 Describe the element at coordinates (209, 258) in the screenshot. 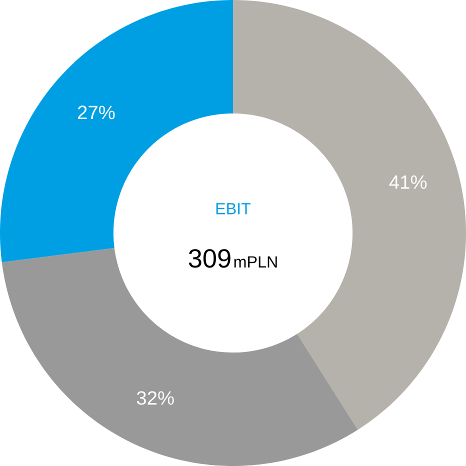

I see `text: 309` at that location.